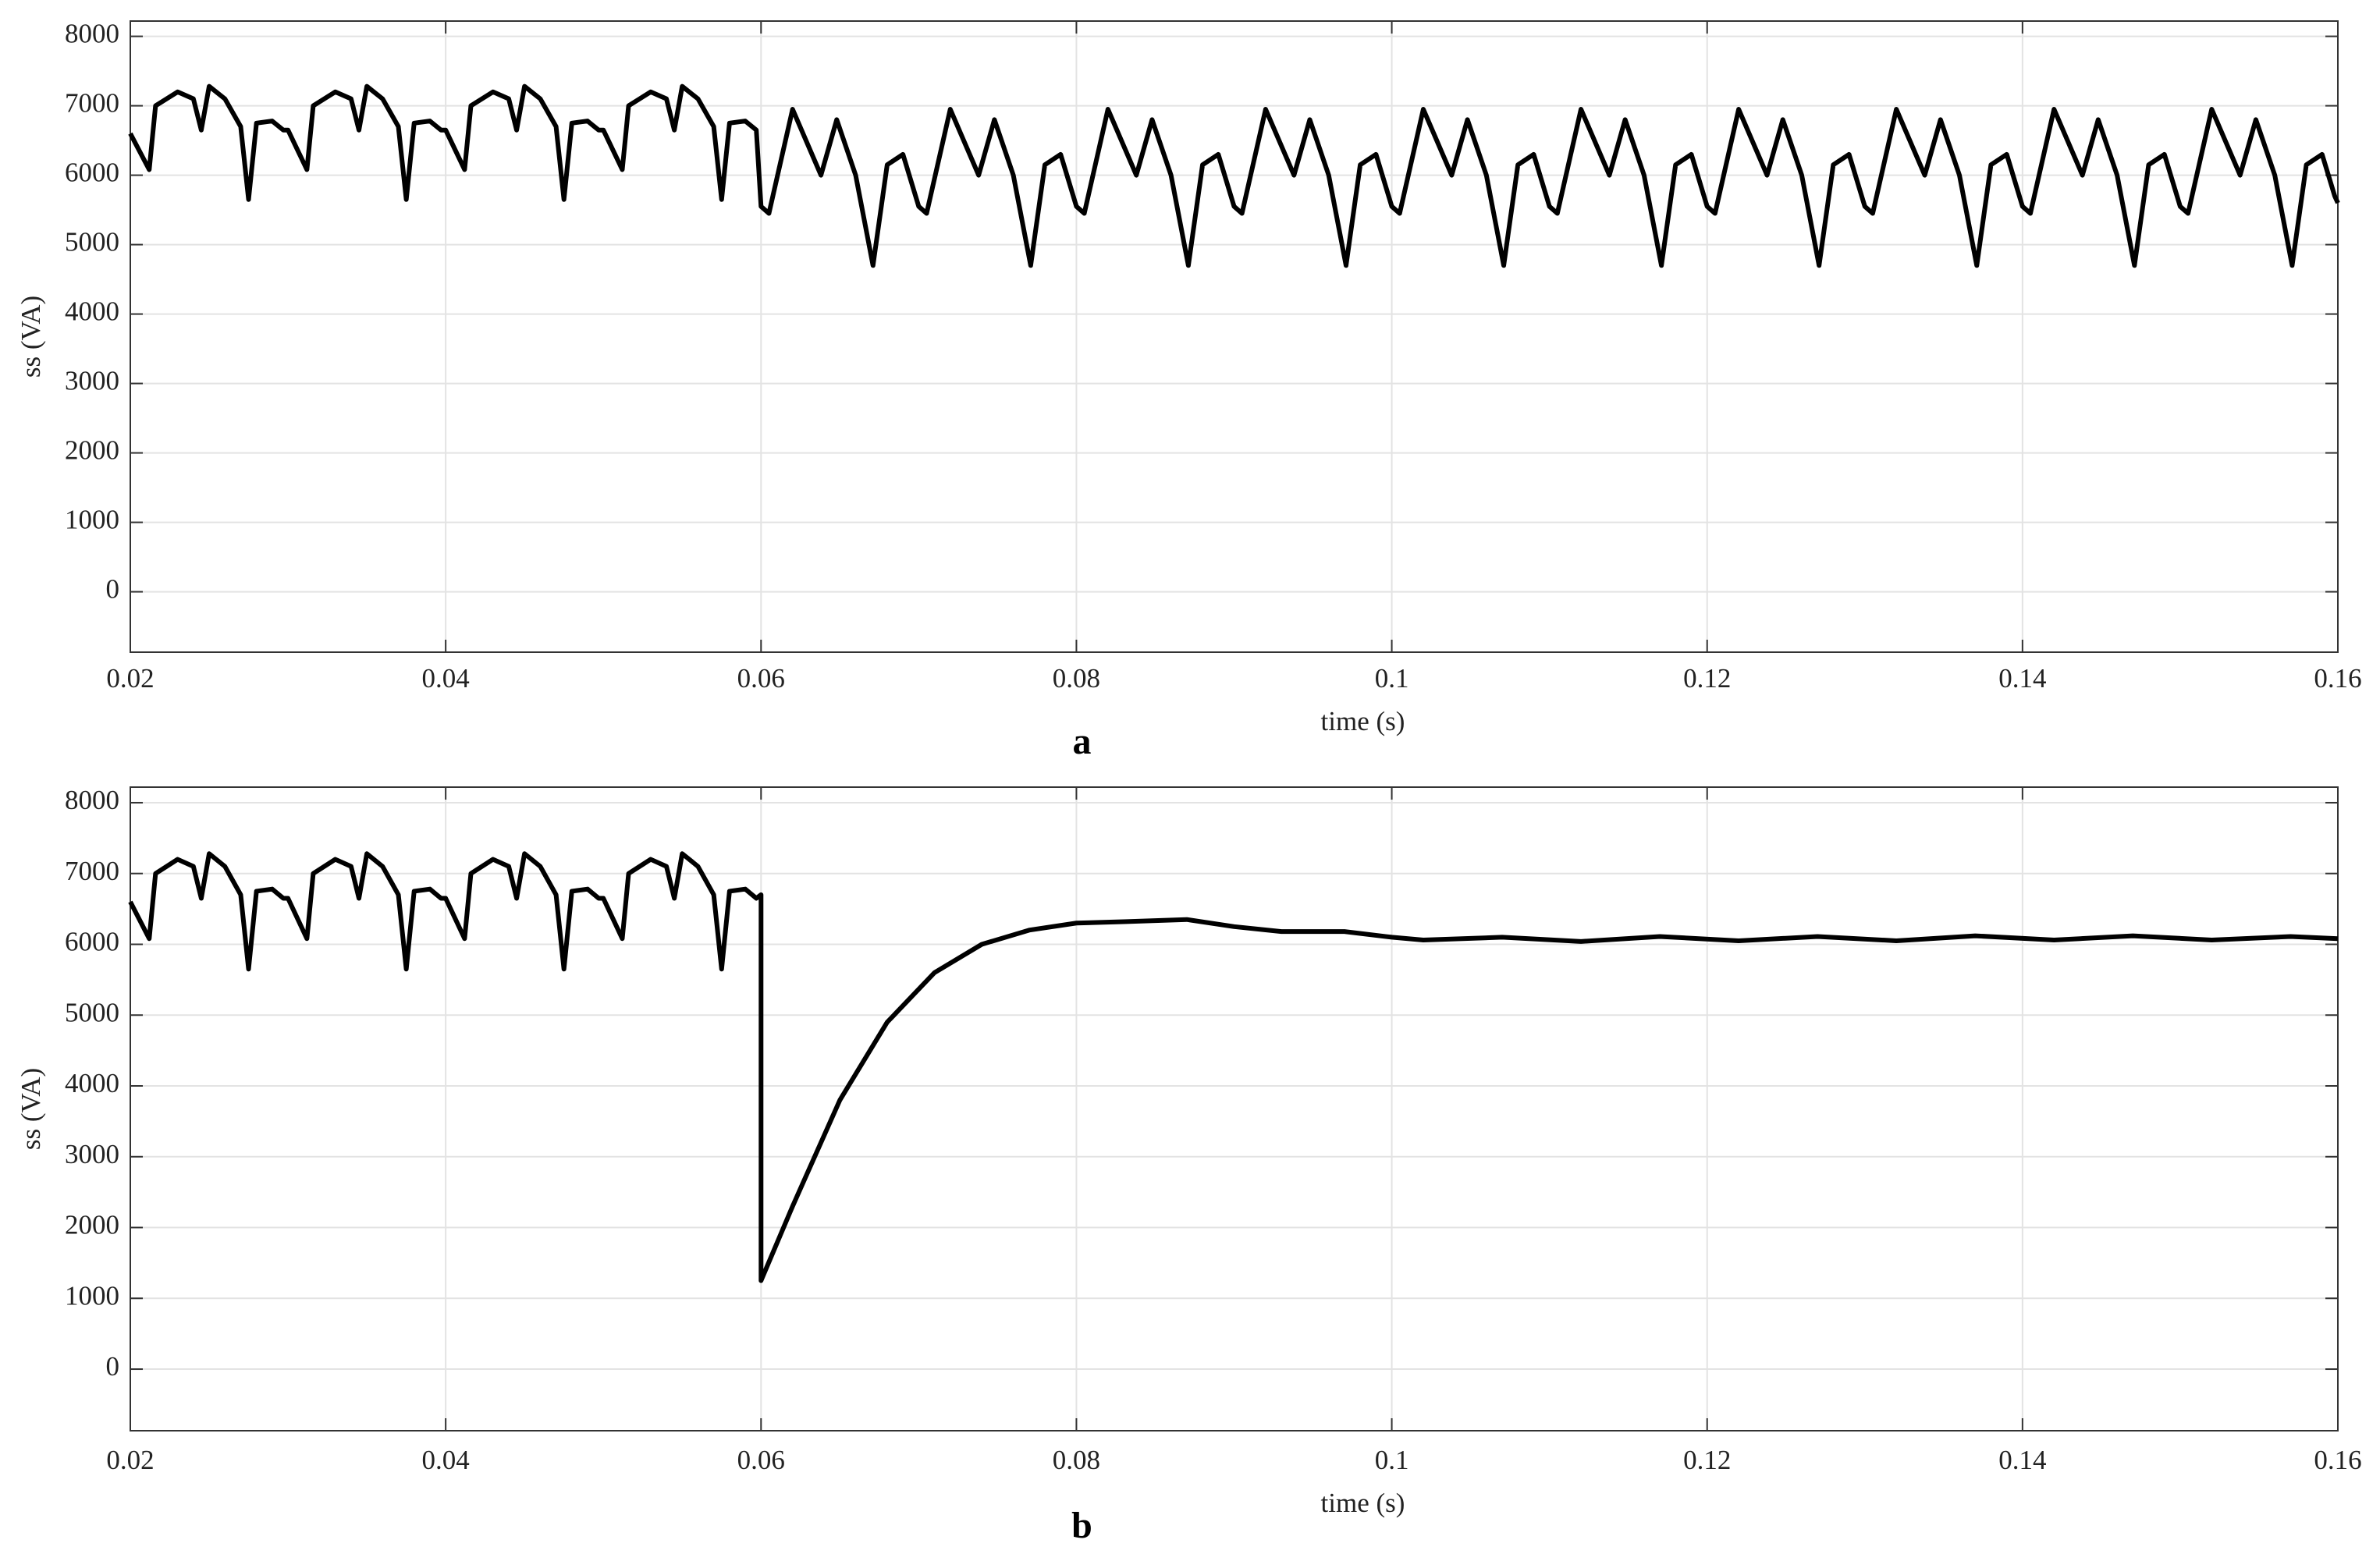 This screenshot has width=2380, height=1561. I want to click on panel-label: b, so click(1081, 1525).